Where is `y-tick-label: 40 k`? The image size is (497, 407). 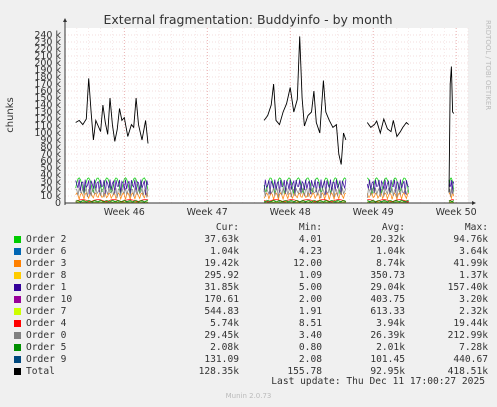
y-tick-label: 40 k is located at coordinates (50, 175).